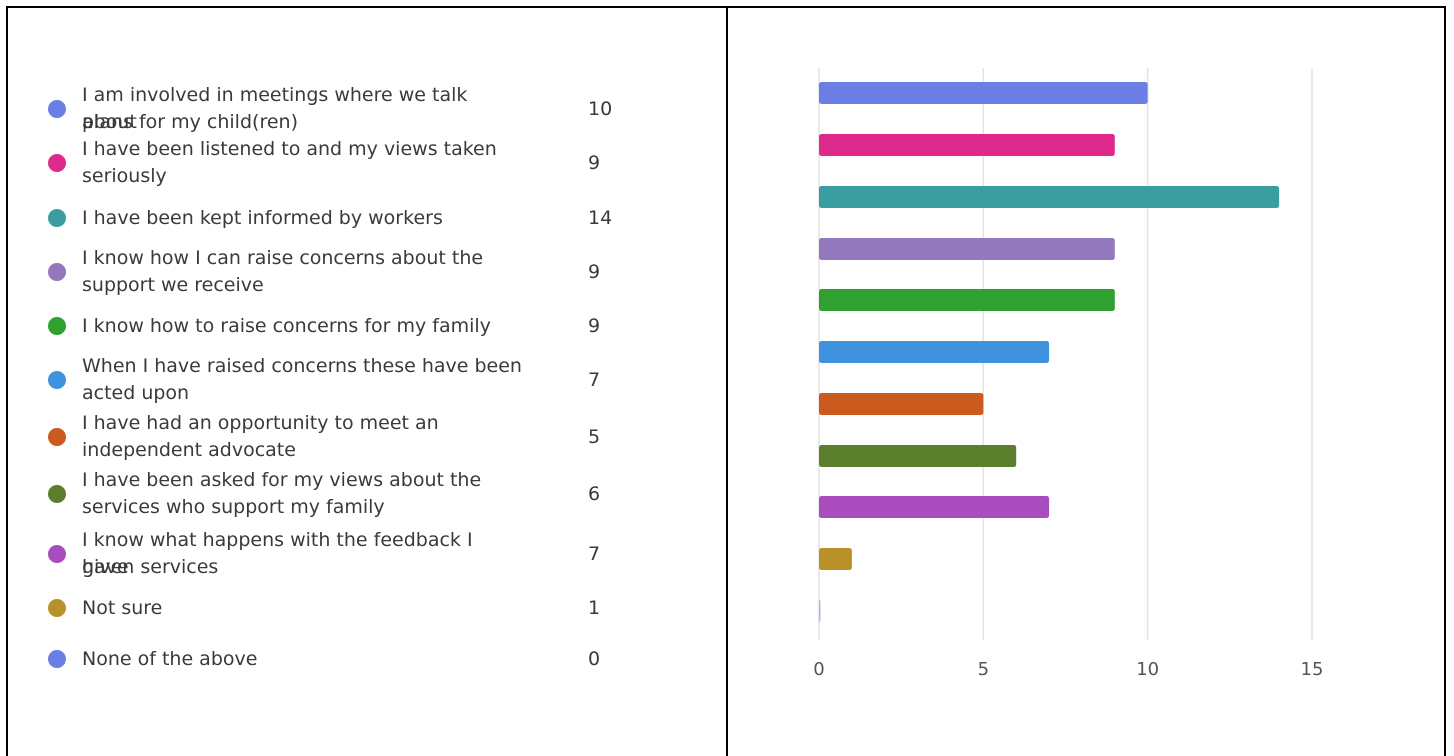 This screenshot has width=1454, height=756. What do you see at coordinates (600, 217) in the screenshot?
I see `legend-value: 14` at bounding box center [600, 217].